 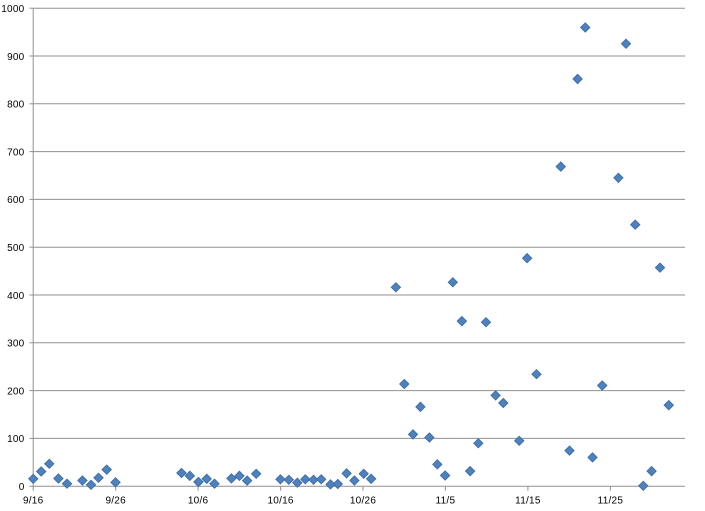 I want to click on svg-text: 11/15, so click(x=528, y=501).